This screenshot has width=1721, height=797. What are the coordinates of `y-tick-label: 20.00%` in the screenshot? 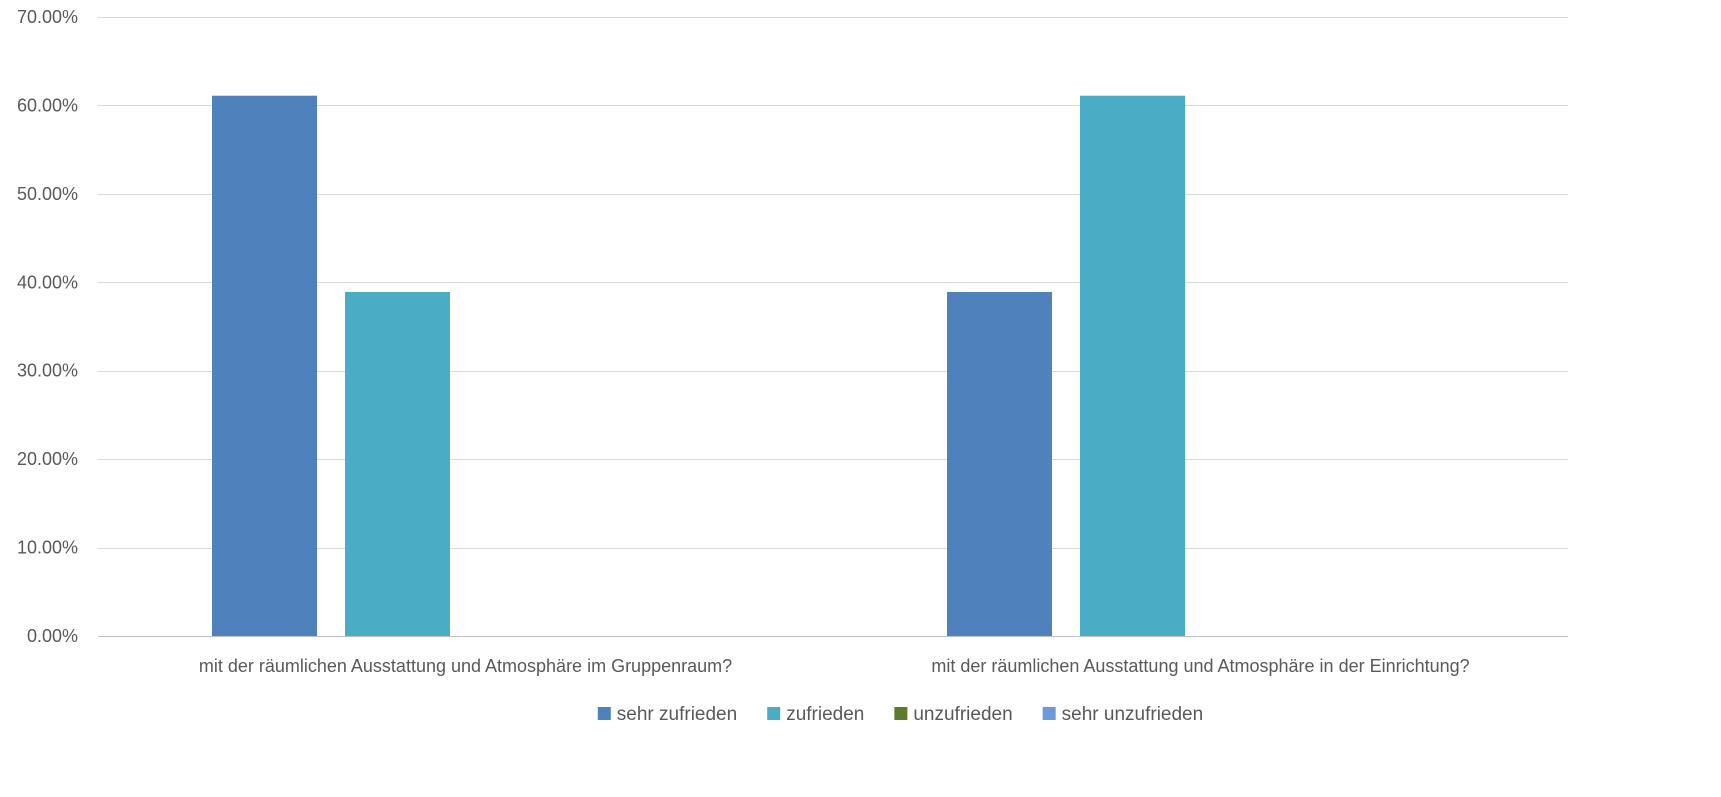 It's located at (47, 459).